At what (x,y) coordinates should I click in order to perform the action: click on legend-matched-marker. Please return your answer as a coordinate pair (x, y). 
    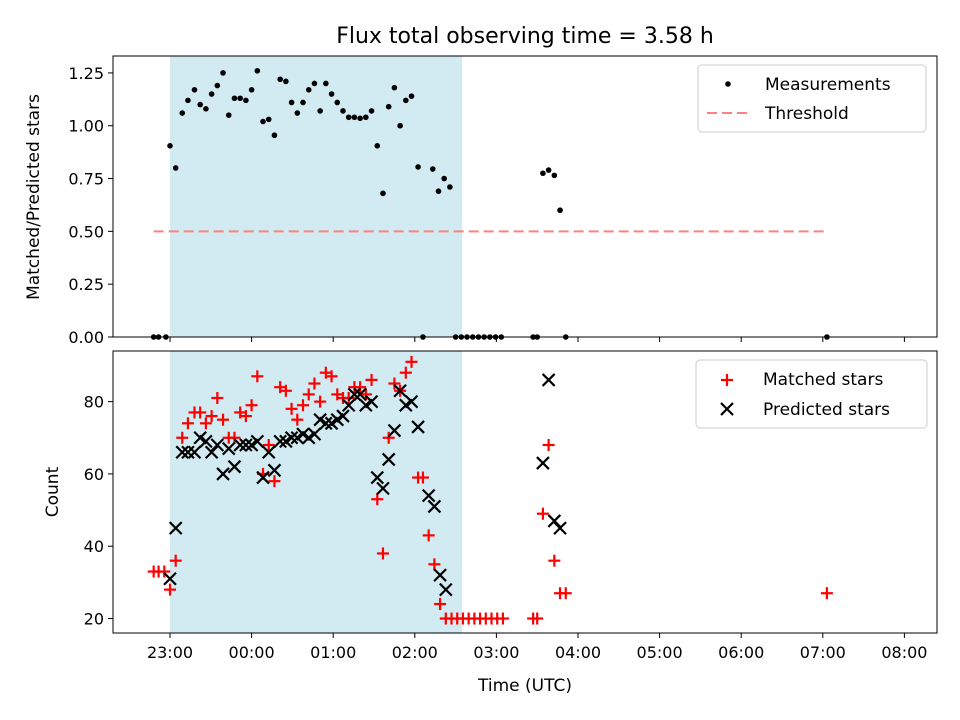
    Looking at the image, I should click on (727, 380).